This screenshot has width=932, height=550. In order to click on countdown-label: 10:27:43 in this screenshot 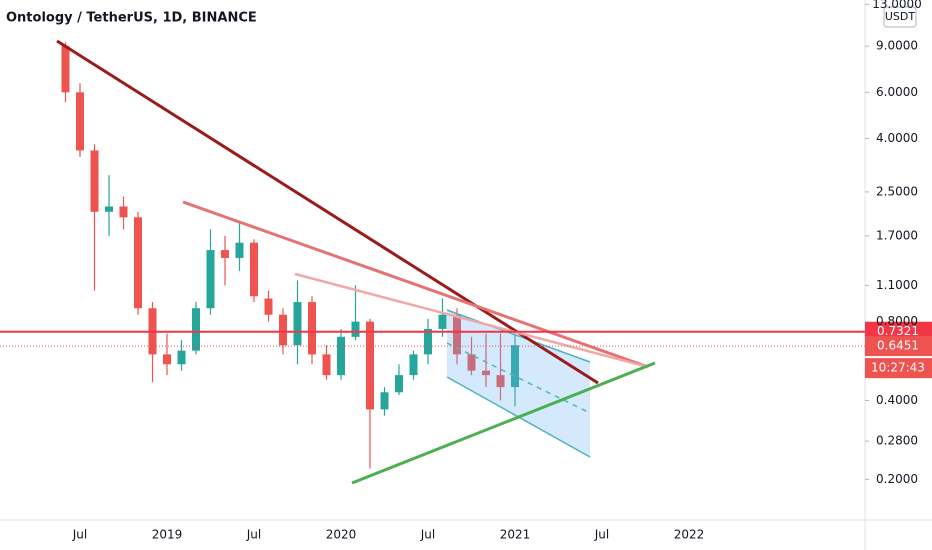, I will do `click(898, 368)`.